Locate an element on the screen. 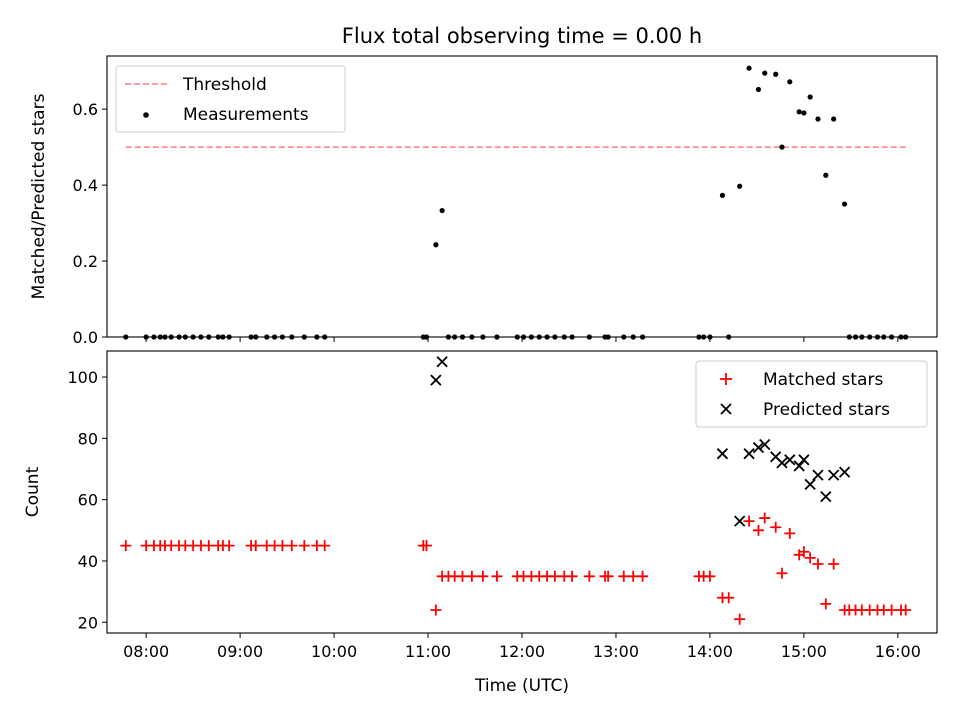 Image resolution: width=960 pixels, height=720 pixels. bottom-x-tick-label: 11:00 is located at coordinates (428, 651).